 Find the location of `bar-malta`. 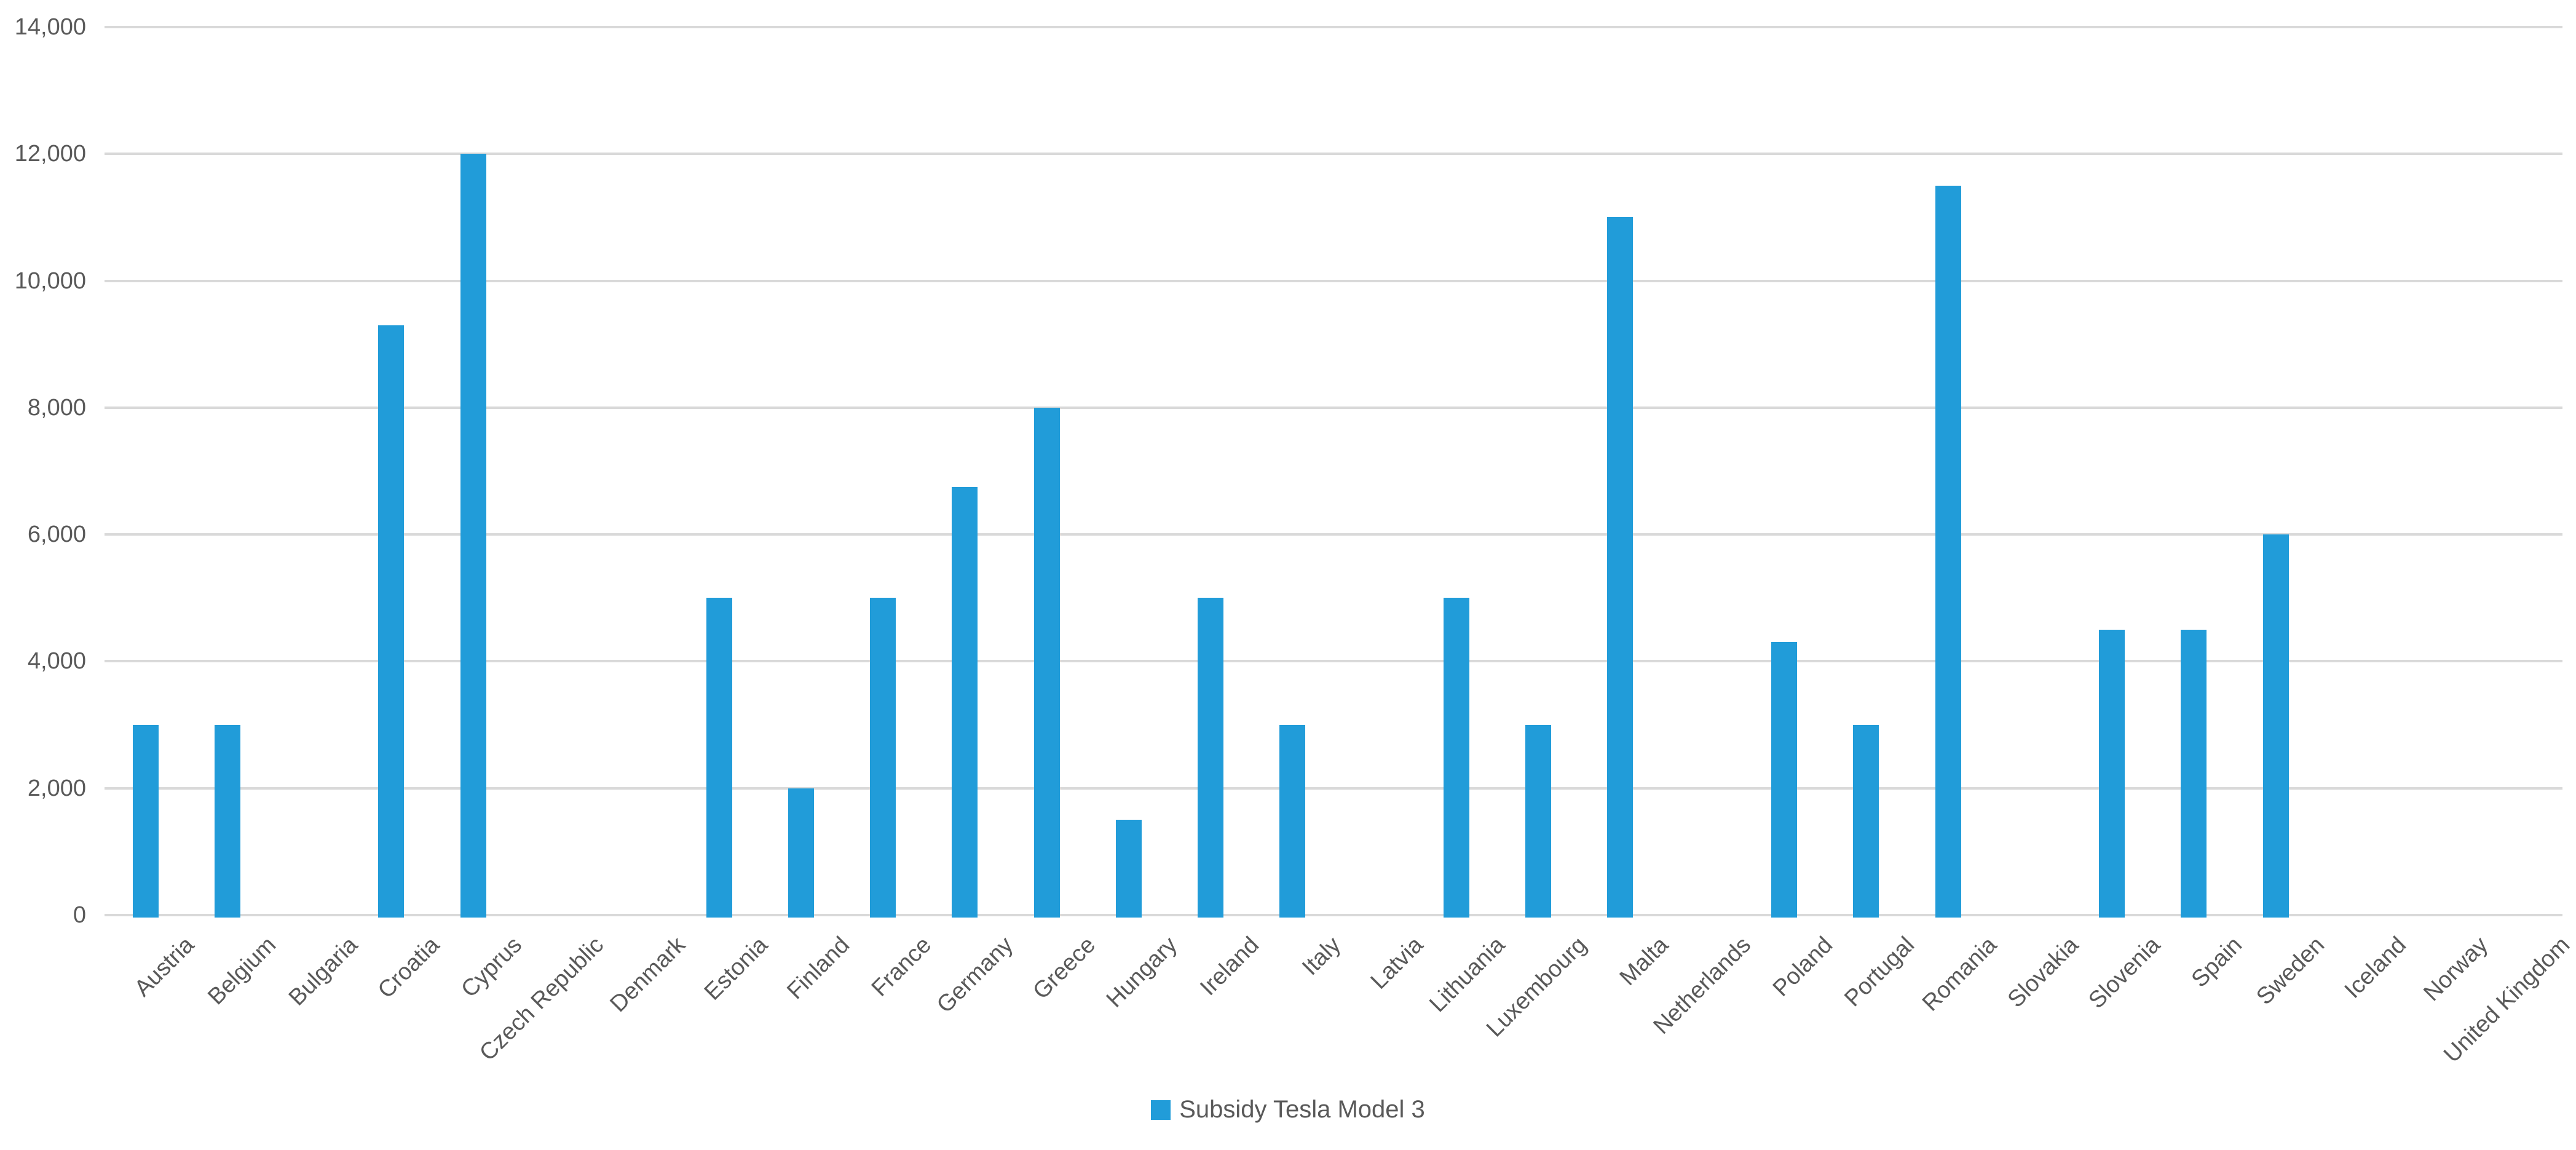

bar-malta is located at coordinates (1620, 567).